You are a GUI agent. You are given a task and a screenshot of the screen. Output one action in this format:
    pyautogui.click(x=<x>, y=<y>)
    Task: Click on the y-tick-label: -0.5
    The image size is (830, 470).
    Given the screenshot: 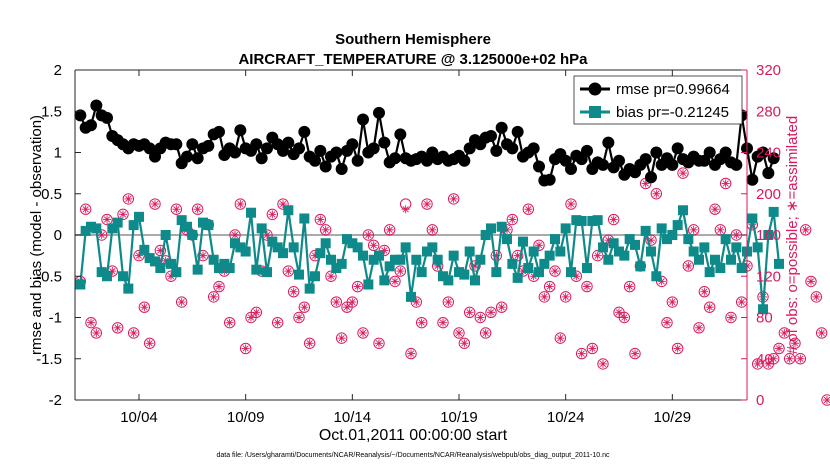 What is the action you would take?
    pyautogui.click(x=49, y=276)
    